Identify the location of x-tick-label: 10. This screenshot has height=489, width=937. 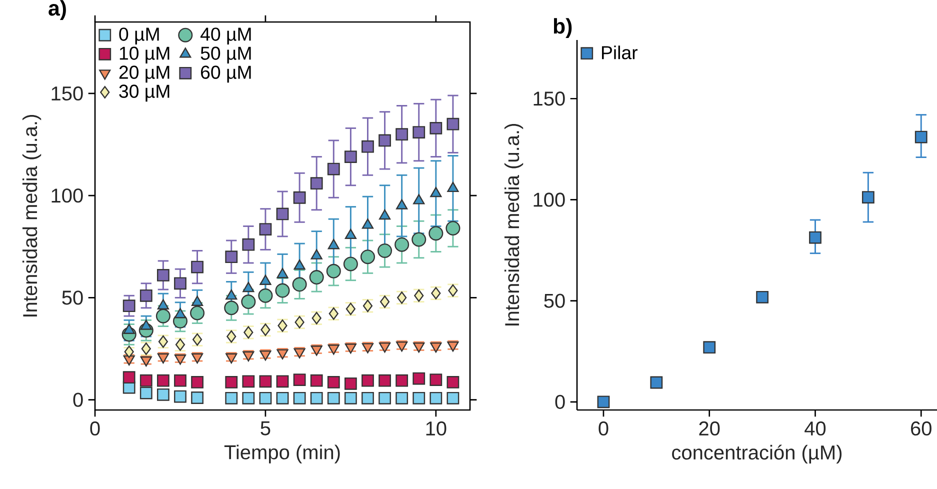
(436, 428).